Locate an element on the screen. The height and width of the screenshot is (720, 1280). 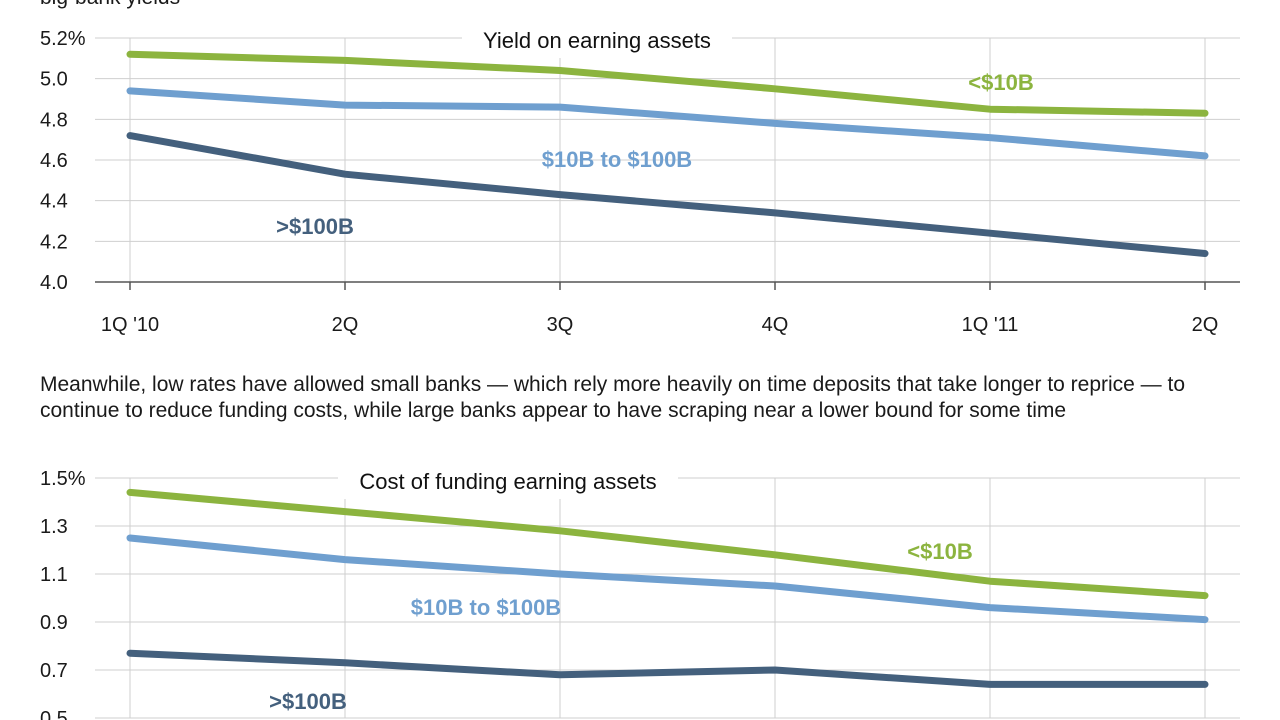
yield-y-tick-label: 5.2% is located at coordinates (63, 39).